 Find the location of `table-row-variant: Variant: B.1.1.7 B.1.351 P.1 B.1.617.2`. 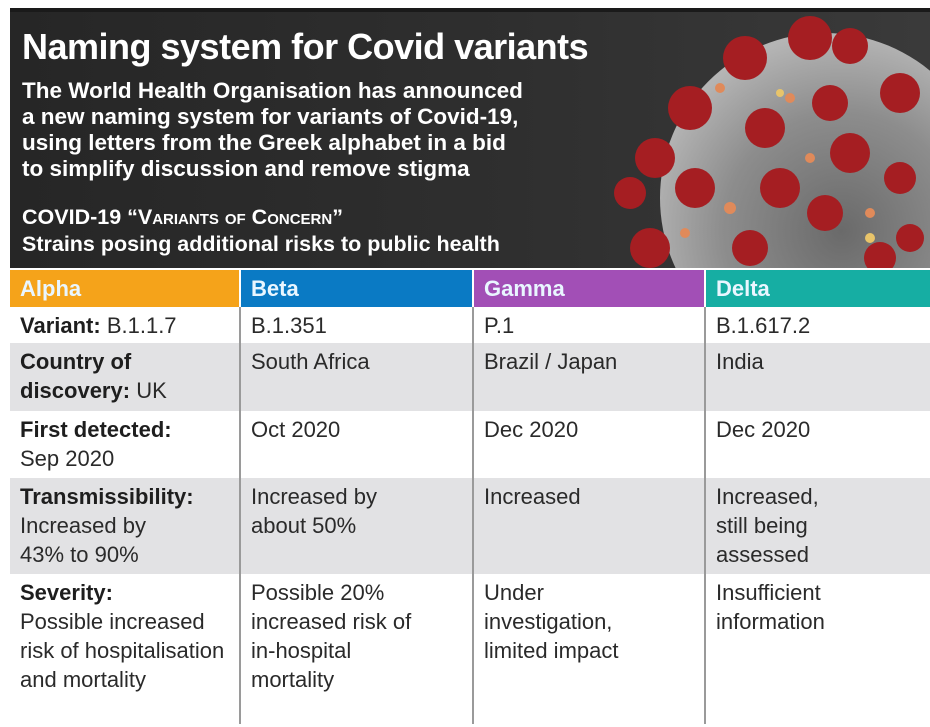

table-row-variant: Variant: B.1.1.7 B.1.351 P.1 B.1.617.2 is located at coordinates (470, 325).